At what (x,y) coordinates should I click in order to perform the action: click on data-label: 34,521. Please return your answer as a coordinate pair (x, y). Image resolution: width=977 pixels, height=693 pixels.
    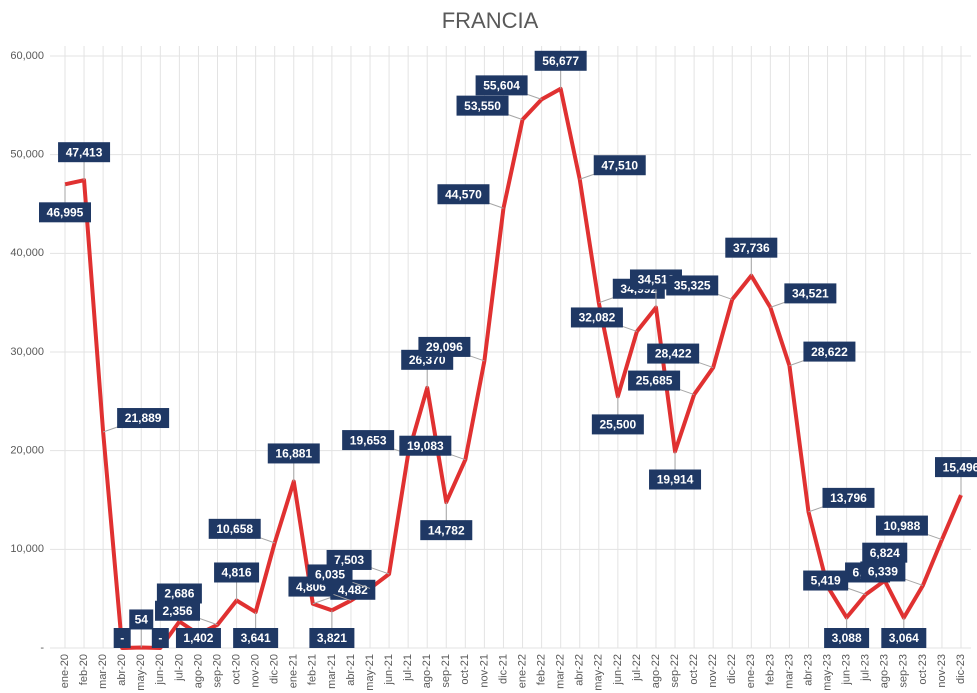
    Looking at the image, I should click on (810, 293).